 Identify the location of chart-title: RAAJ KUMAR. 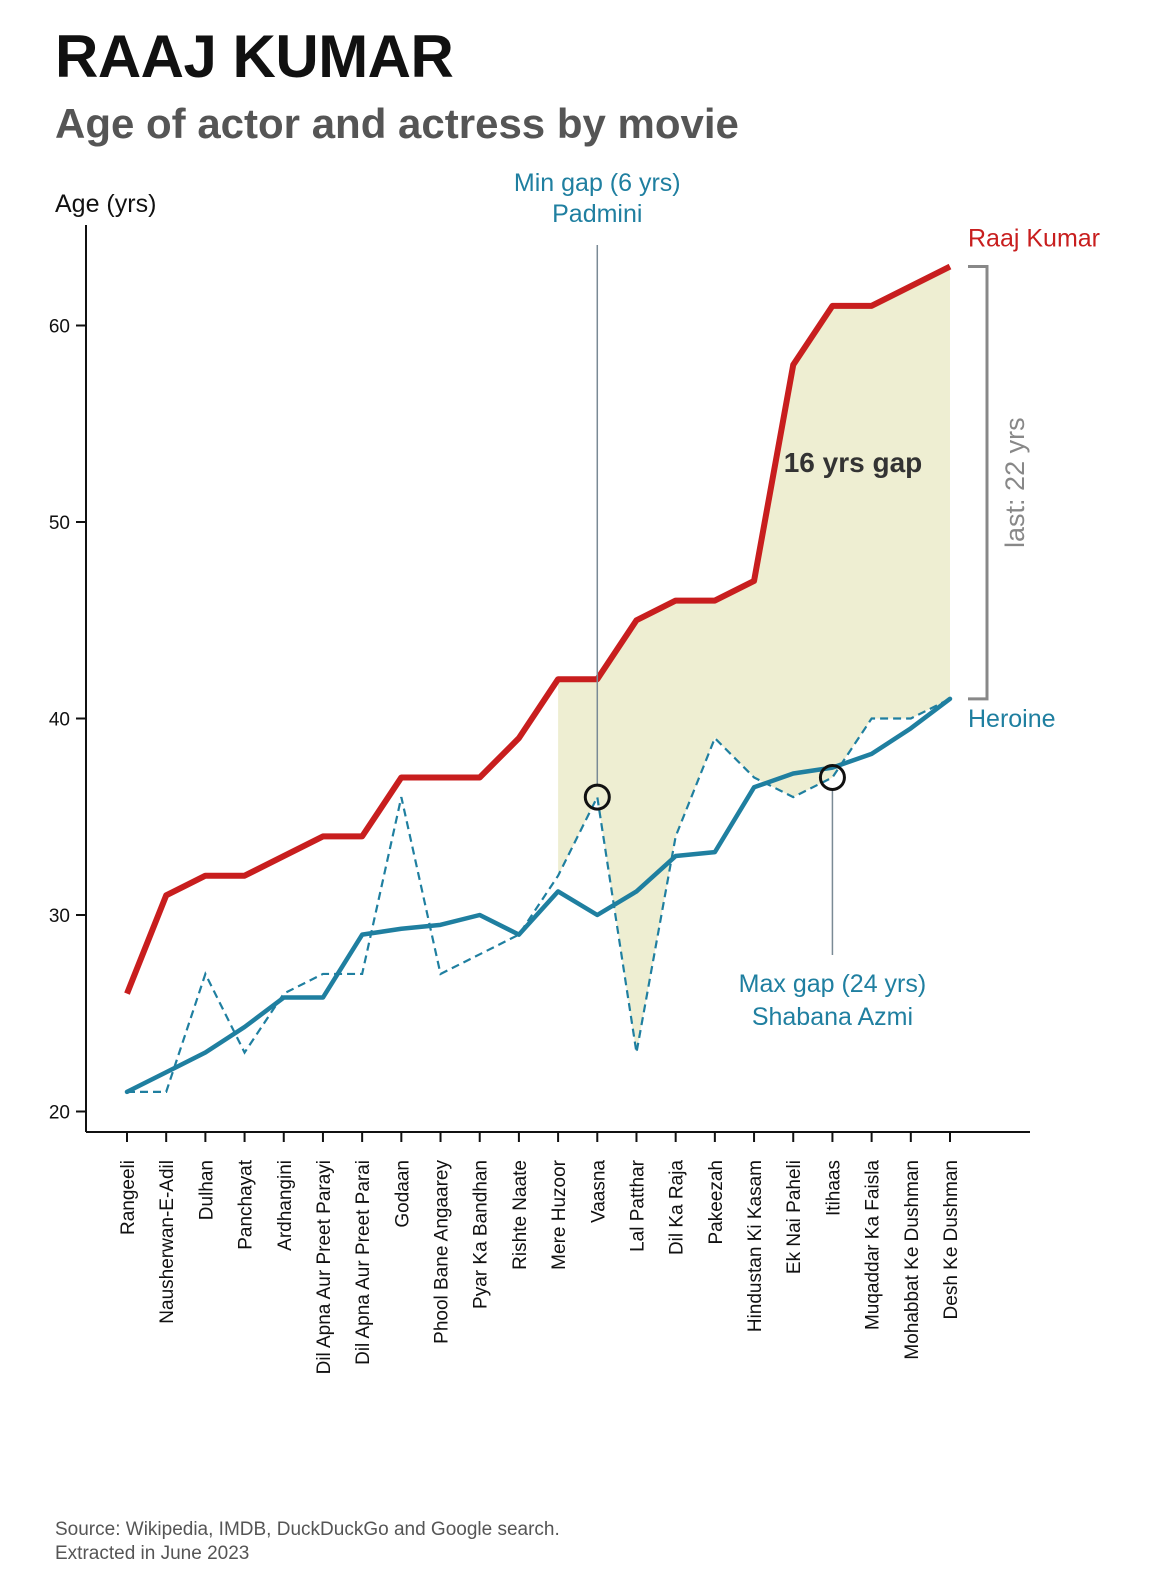
(254, 56).